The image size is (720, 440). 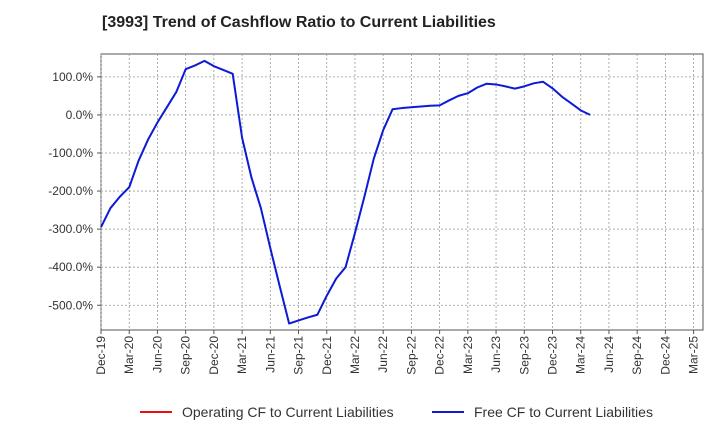 I want to click on x-tick-label: Dec-20, so click(x=214, y=355).